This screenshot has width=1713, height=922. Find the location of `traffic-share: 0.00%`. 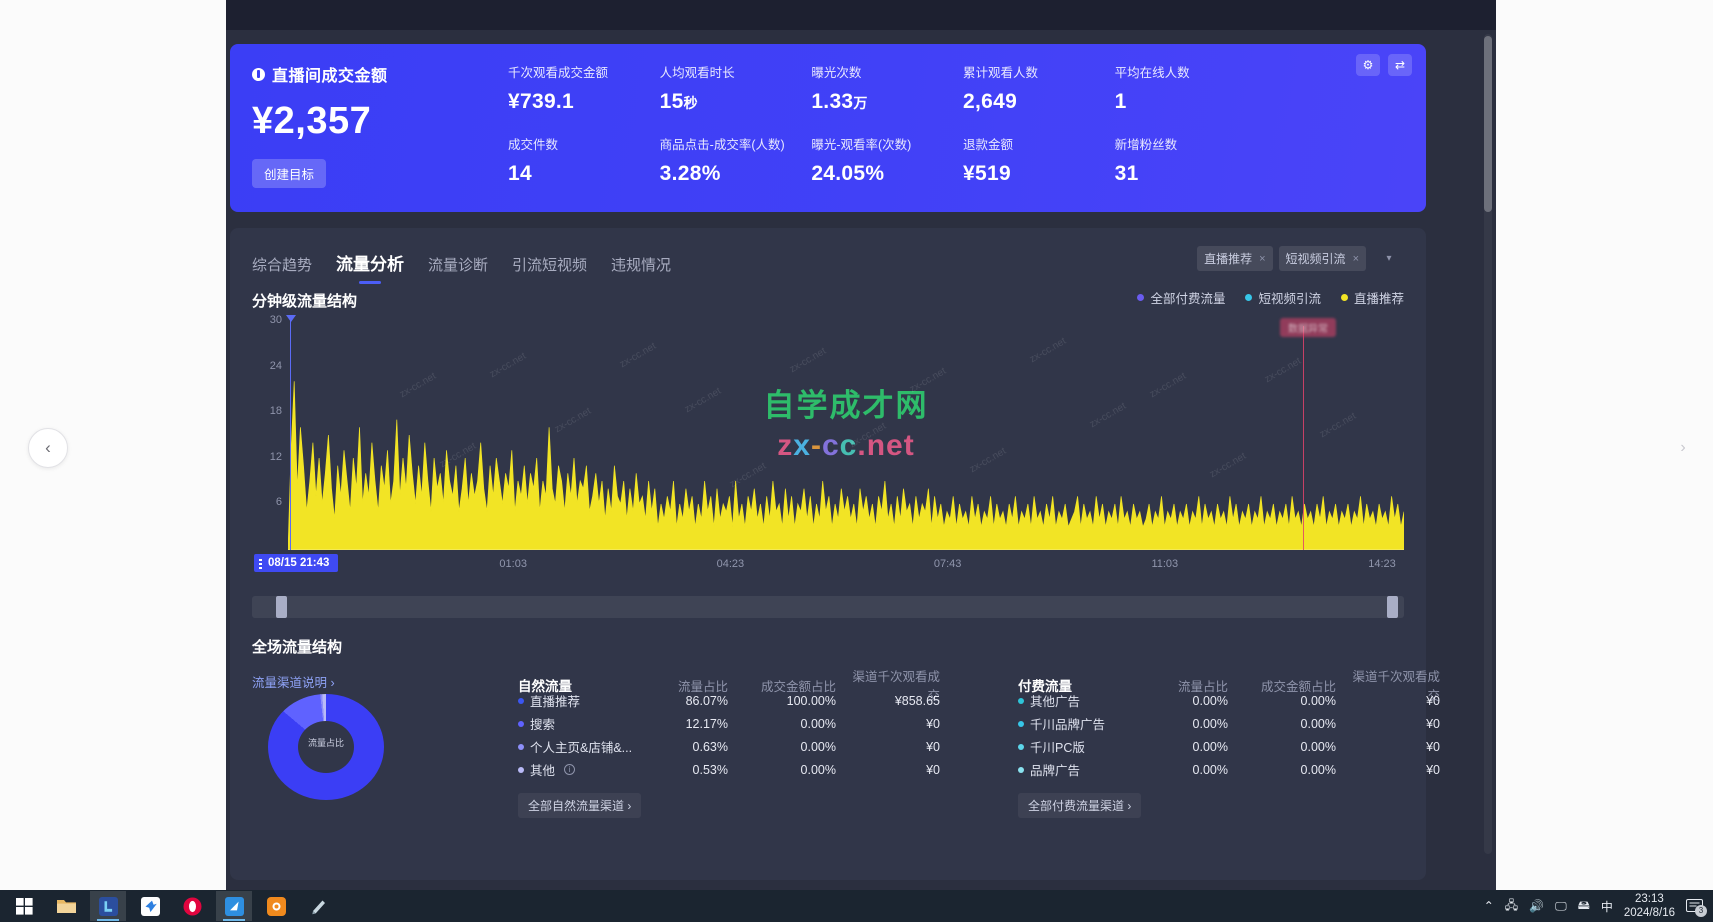

traffic-share: 0.00% is located at coordinates (1210, 700).